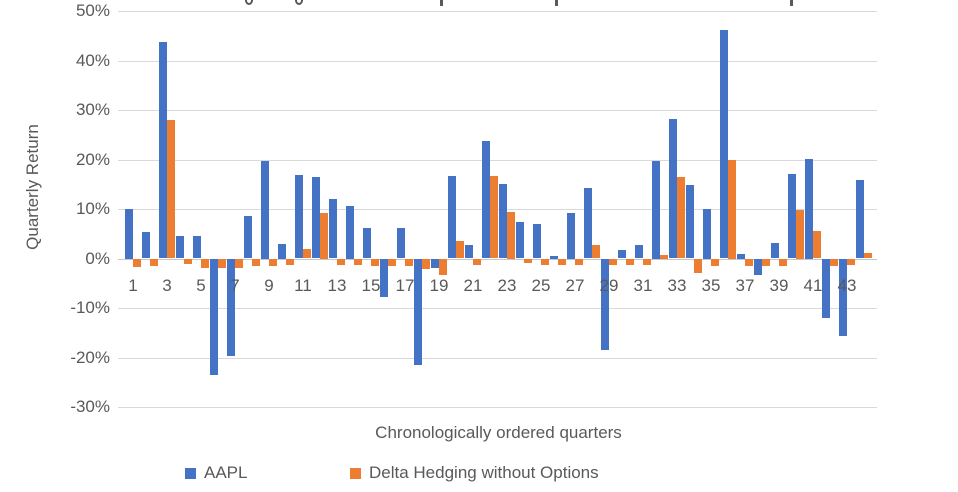 This screenshot has height=492, width=958. I want to click on bar-delta-hedging-q18, so click(426, 264).